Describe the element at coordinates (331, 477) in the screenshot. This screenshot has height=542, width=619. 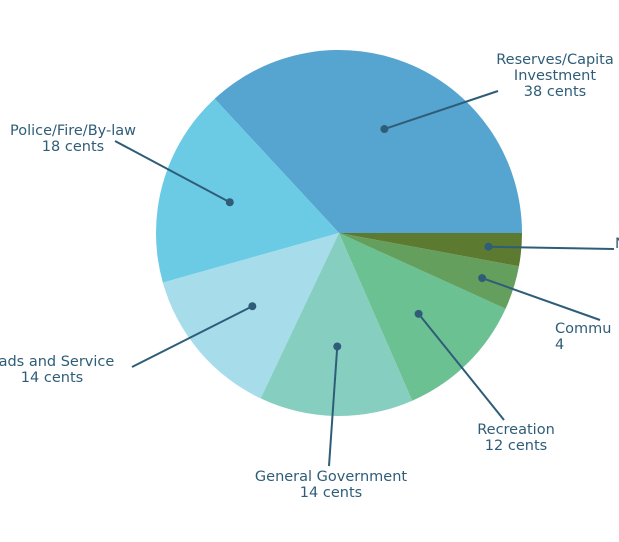
I see `slice-label-line: General Government` at that location.